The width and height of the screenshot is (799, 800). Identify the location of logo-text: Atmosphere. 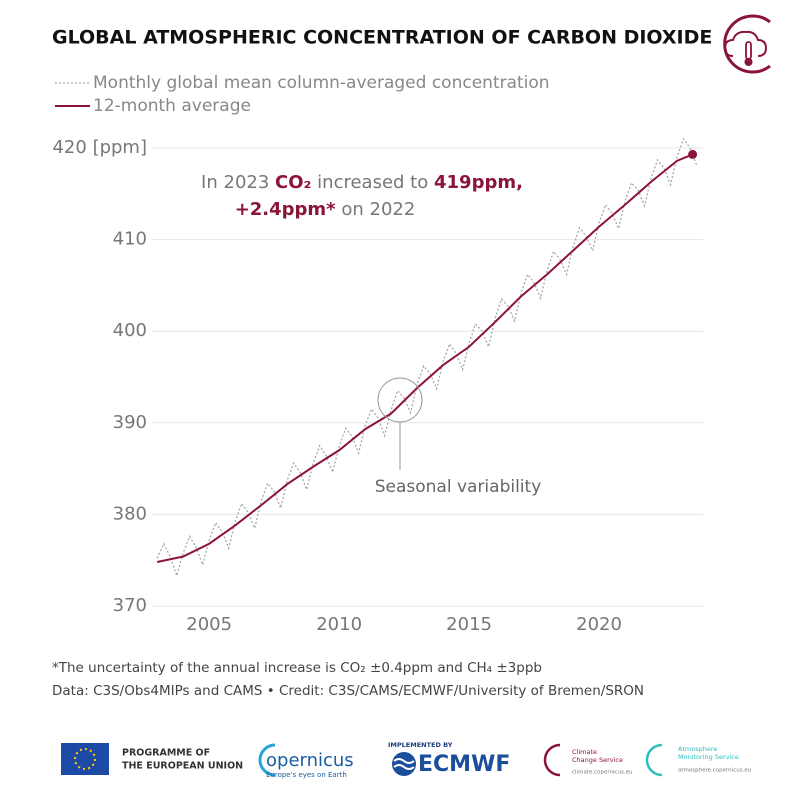
(697, 749).